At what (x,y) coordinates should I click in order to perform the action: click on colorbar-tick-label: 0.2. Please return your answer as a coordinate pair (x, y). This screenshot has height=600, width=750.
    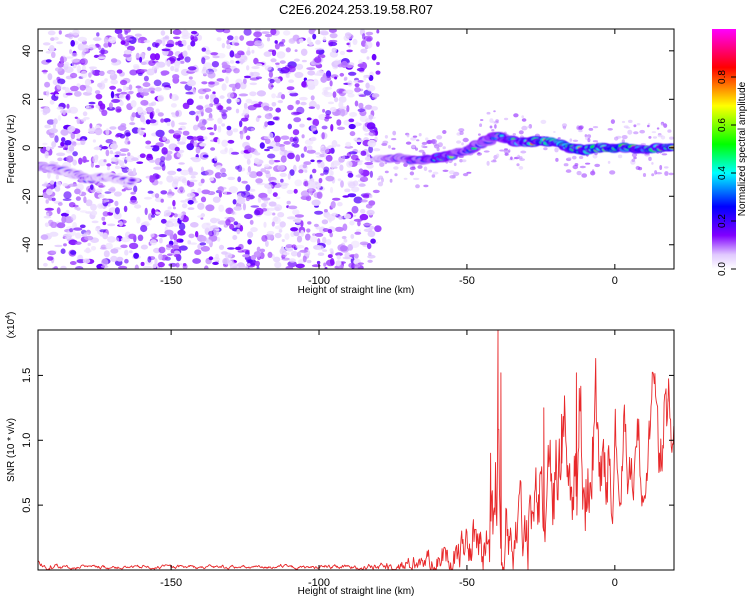
    Looking at the image, I should click on (722, 221).